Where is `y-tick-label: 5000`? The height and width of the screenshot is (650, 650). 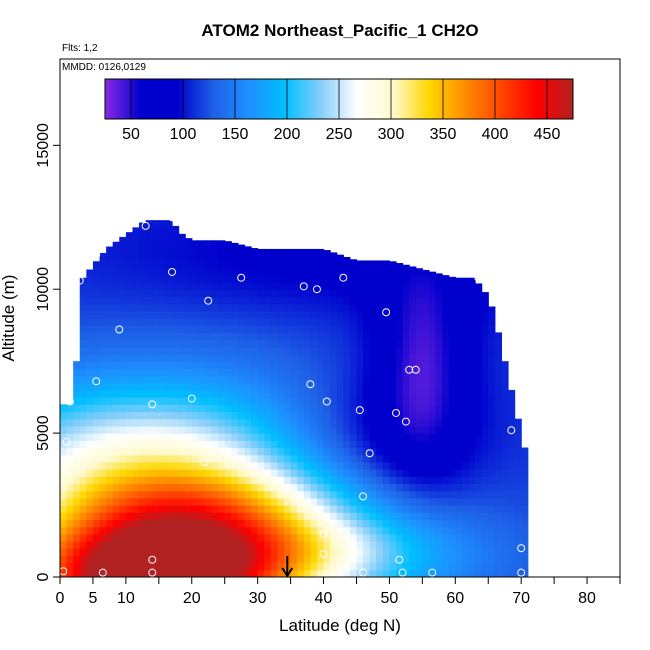
y-tick-label: 5000 is located at coordinates (43, 433).